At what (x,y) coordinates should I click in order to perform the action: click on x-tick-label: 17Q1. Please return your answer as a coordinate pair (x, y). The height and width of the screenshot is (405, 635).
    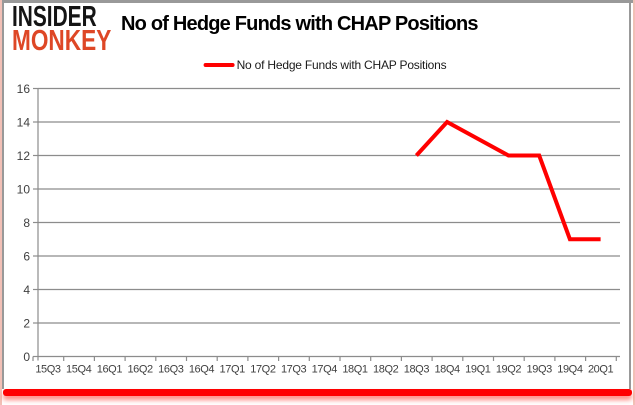
    Looking at the image, I should click on (233, 370).